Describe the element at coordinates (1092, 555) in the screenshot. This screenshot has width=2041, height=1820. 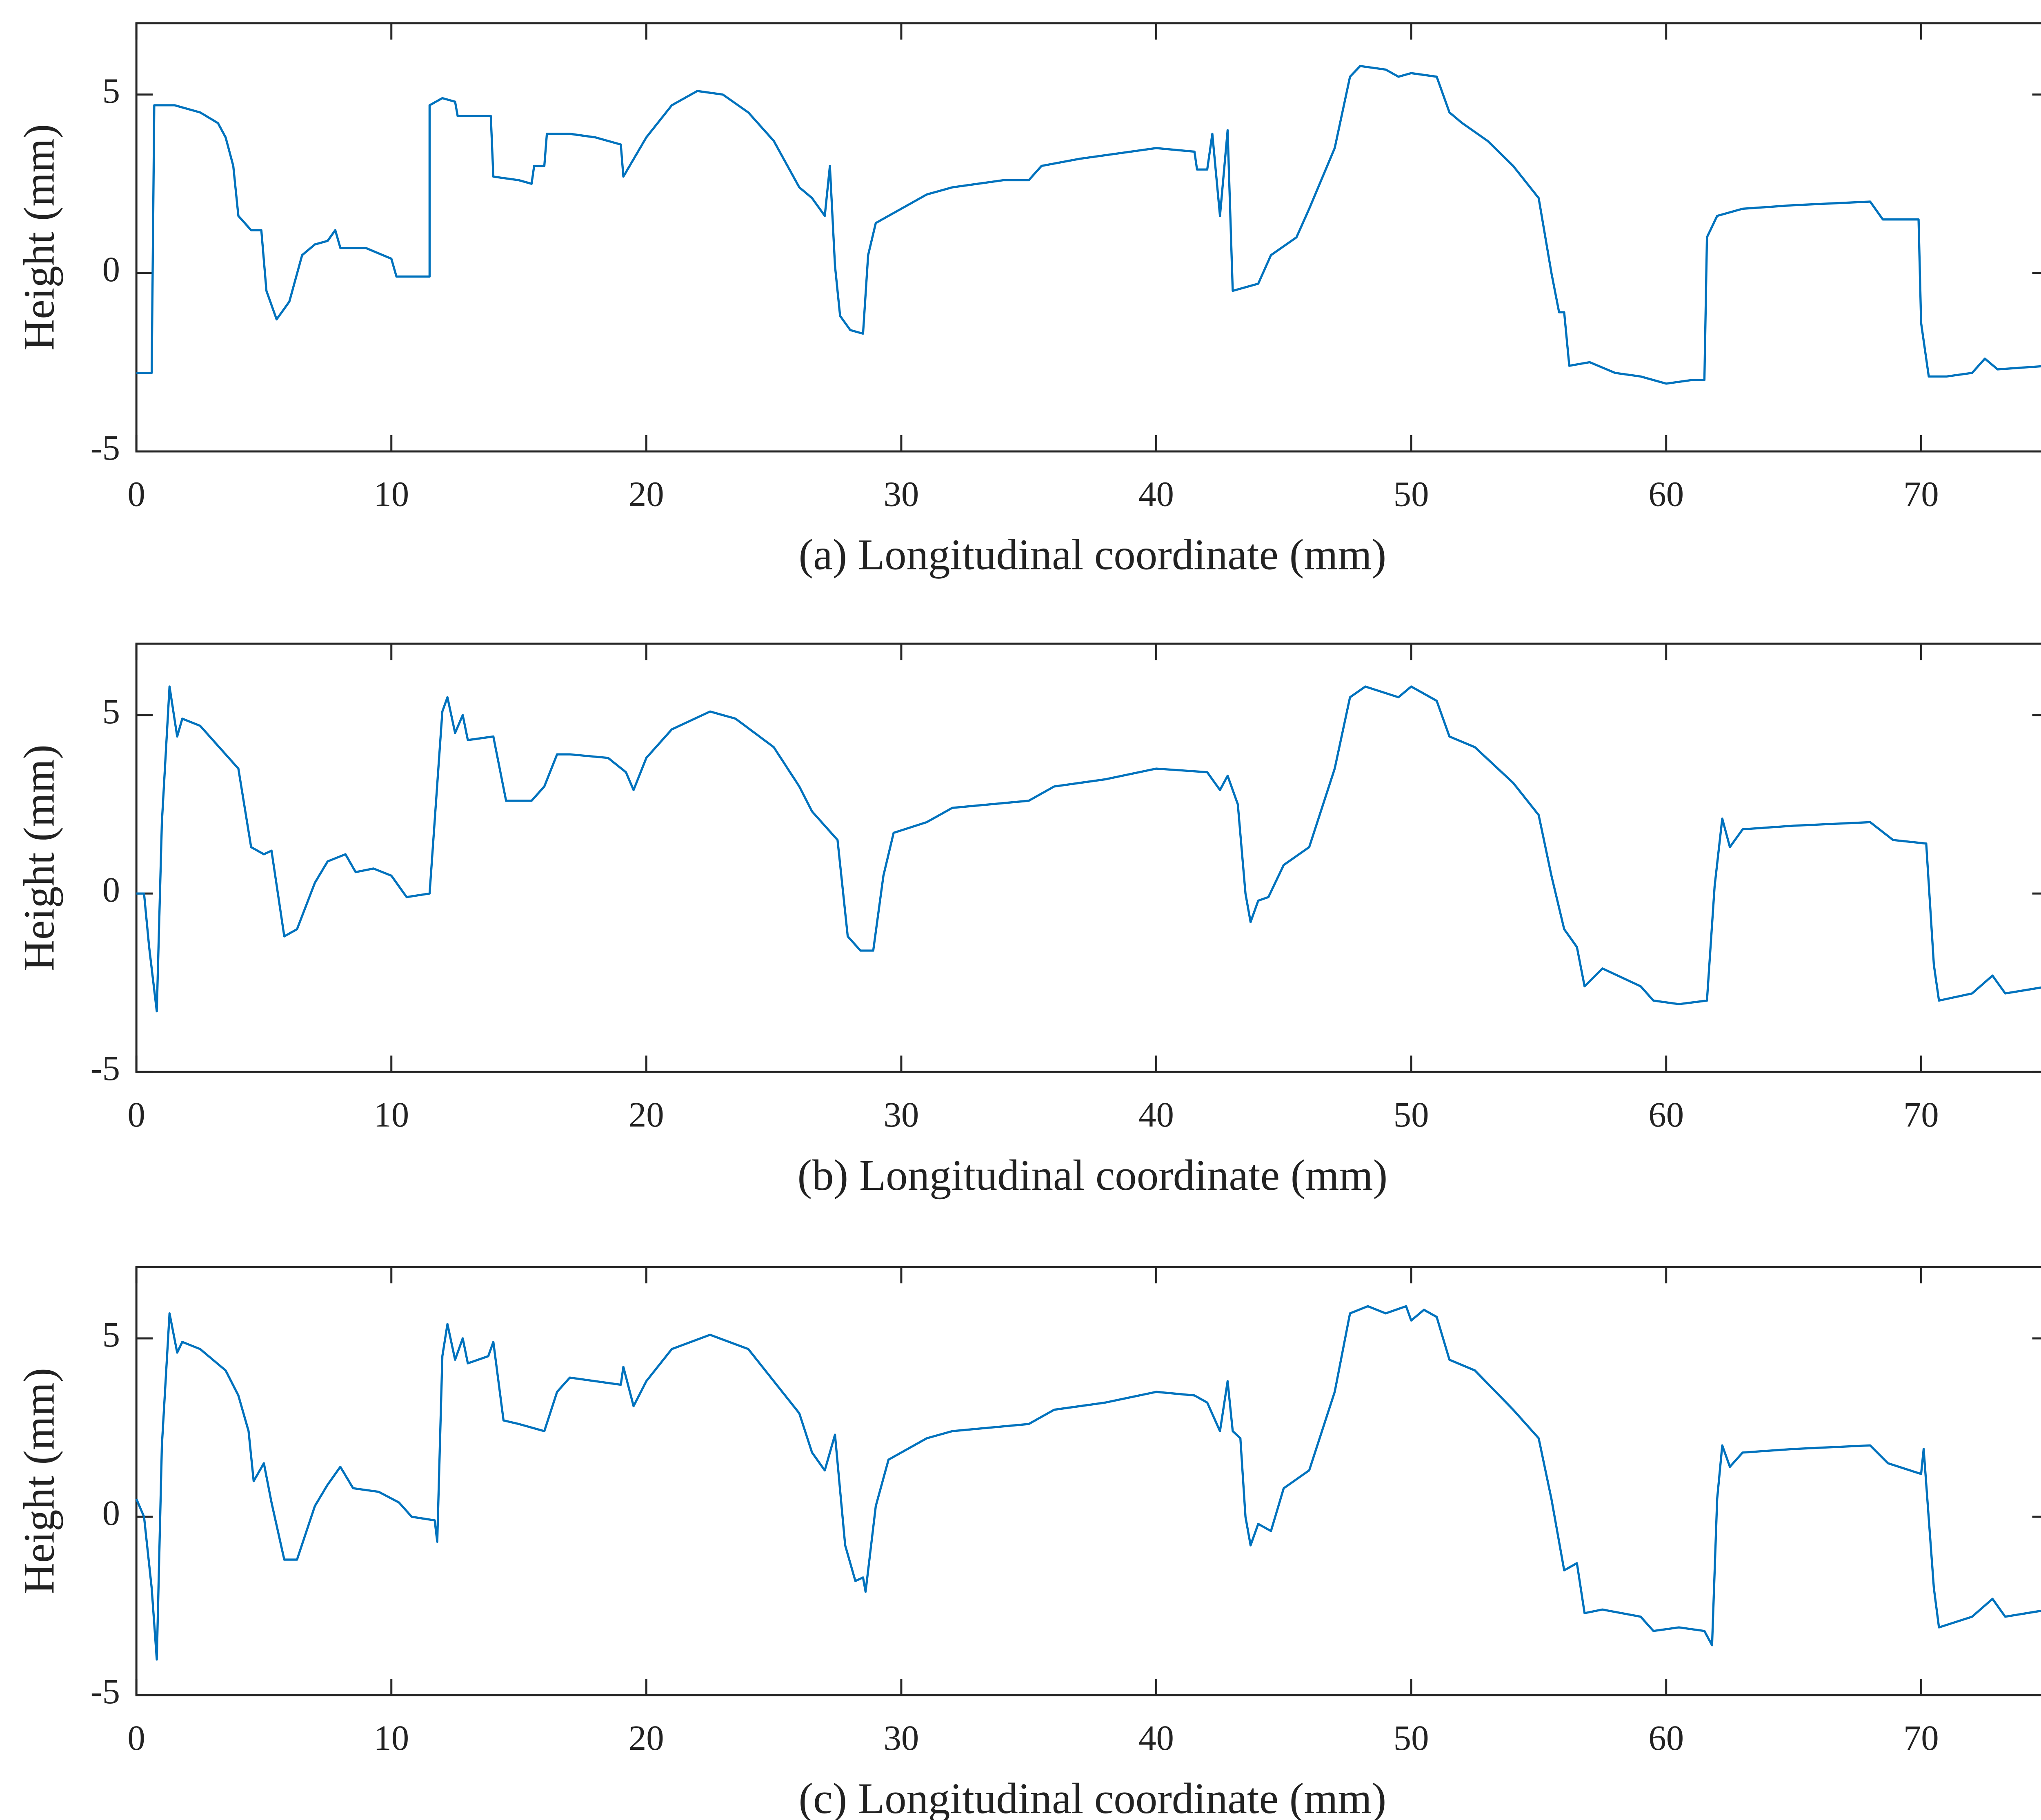
I see `x-axis-label: (a) Longitudinal coordinate (mm)` at that location.